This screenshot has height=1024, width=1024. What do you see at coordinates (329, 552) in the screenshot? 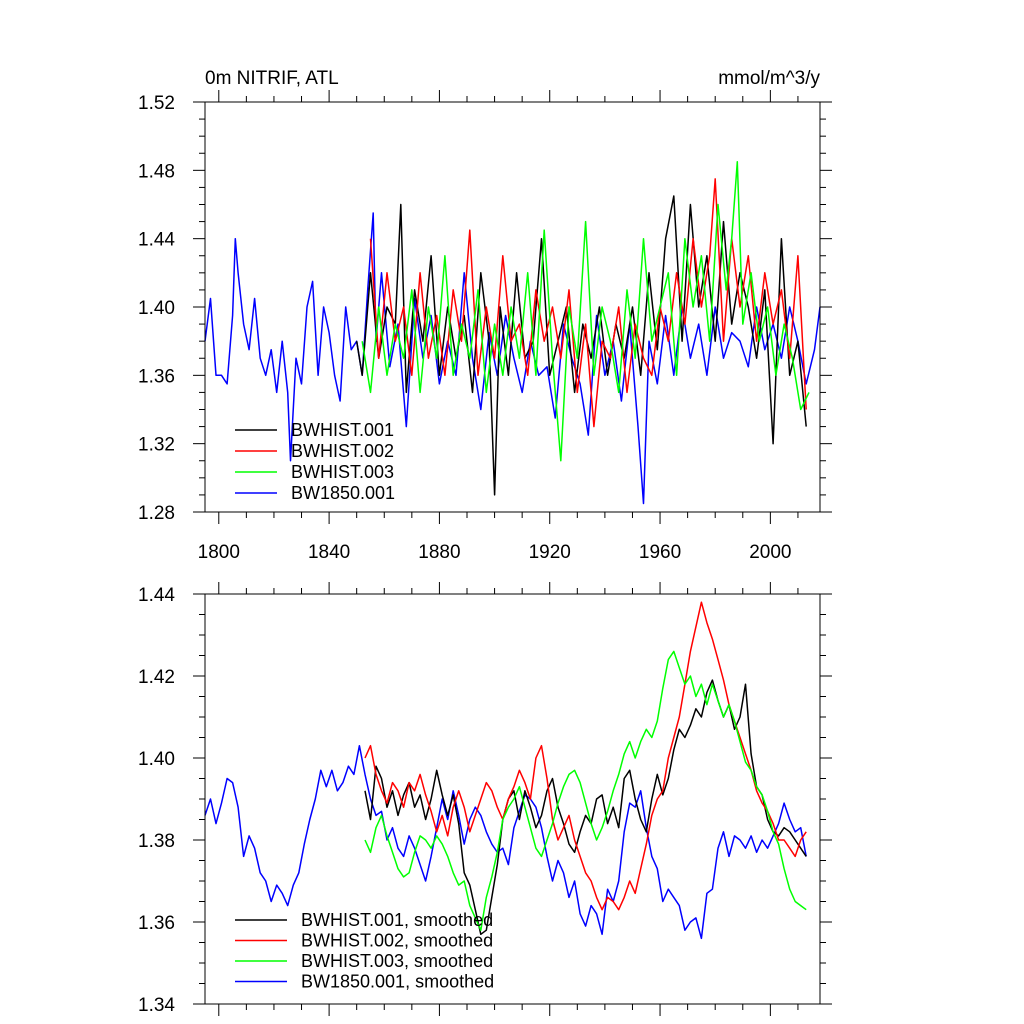
I see `top-xtick-label: 1840` at bounding box center [329, 552].